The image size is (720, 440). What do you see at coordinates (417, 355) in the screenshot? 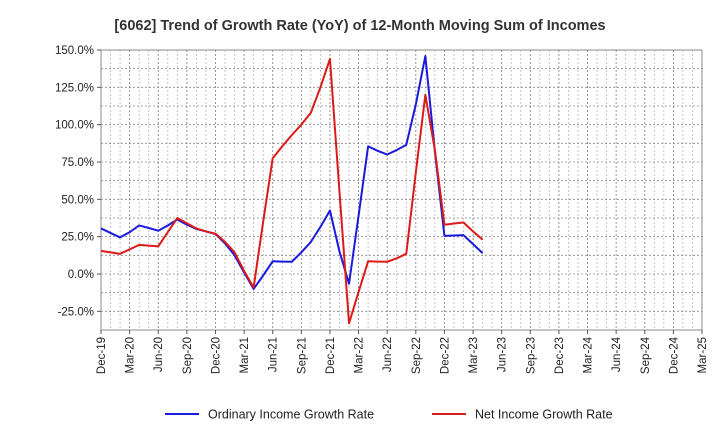
I see `x-tick-label: Sep-22` at bounding box center [417, 355].